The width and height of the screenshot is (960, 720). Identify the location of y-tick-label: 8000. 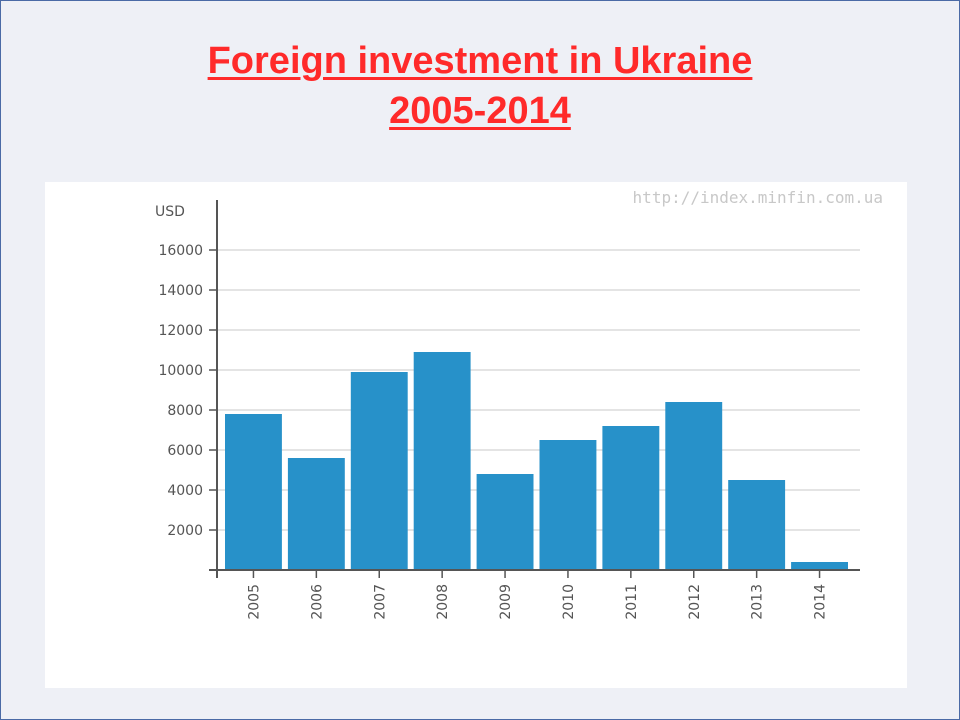
(185, 411).